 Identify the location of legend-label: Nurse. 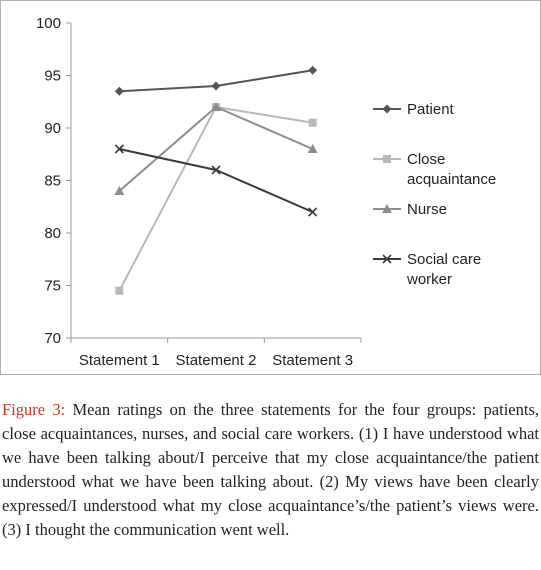
(427, 209).